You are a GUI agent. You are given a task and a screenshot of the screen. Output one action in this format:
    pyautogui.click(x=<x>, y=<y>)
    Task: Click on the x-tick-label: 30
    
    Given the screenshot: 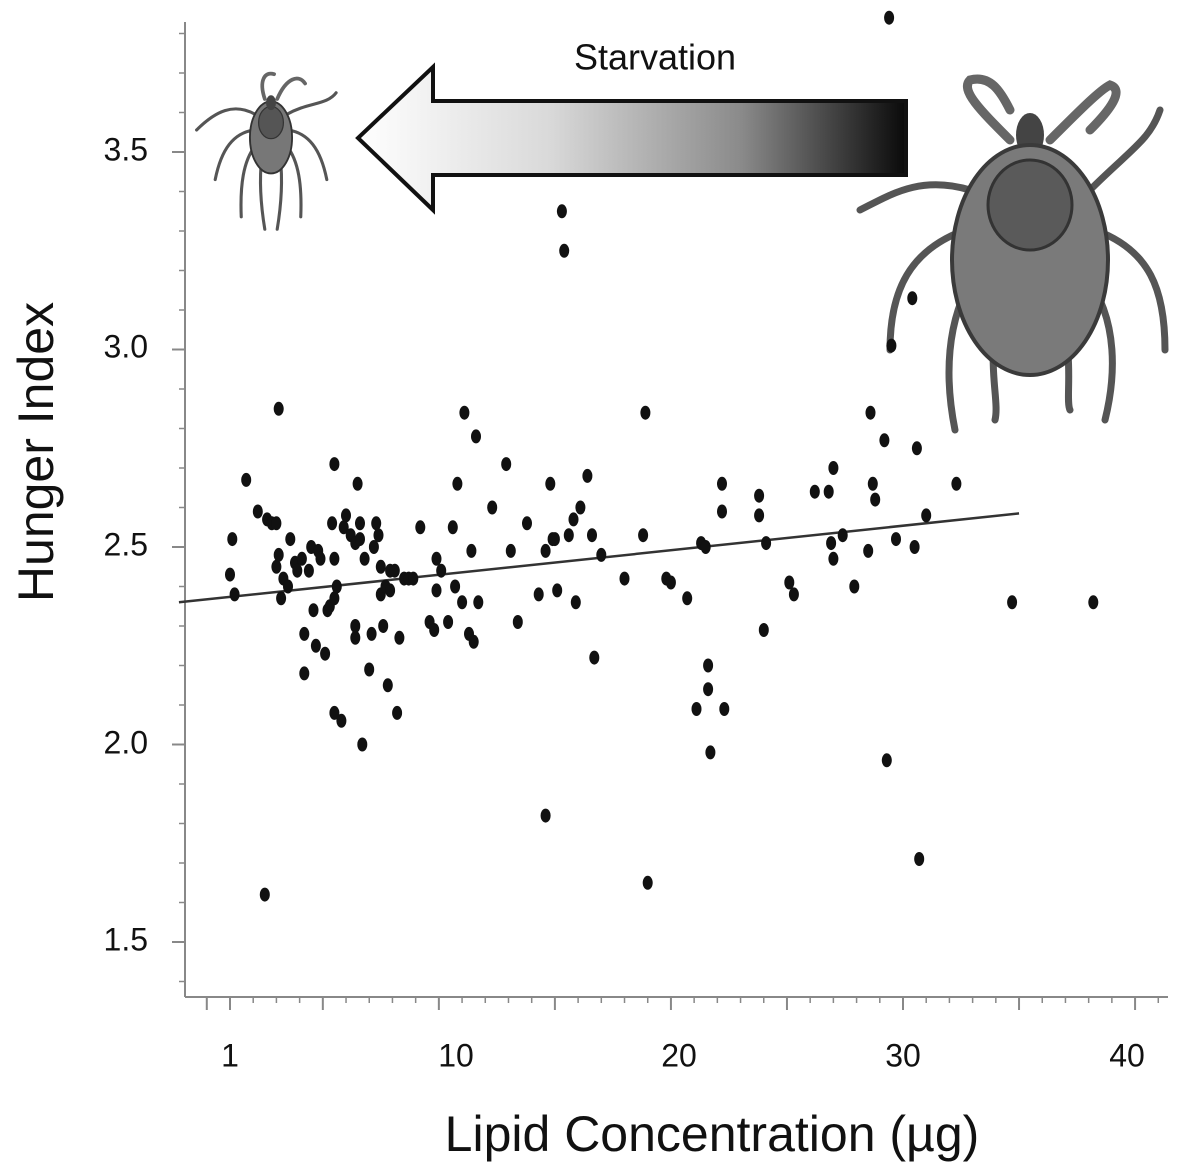 What is the action you would take?
    pyautogui.click(x=903, y=1055)
    